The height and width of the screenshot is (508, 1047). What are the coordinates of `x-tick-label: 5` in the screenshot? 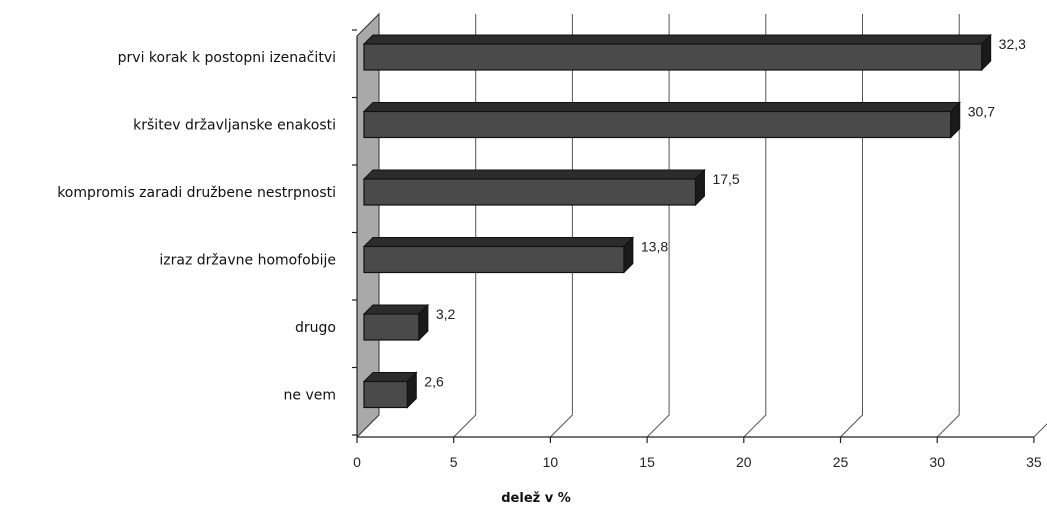 It's located at (454, 462).